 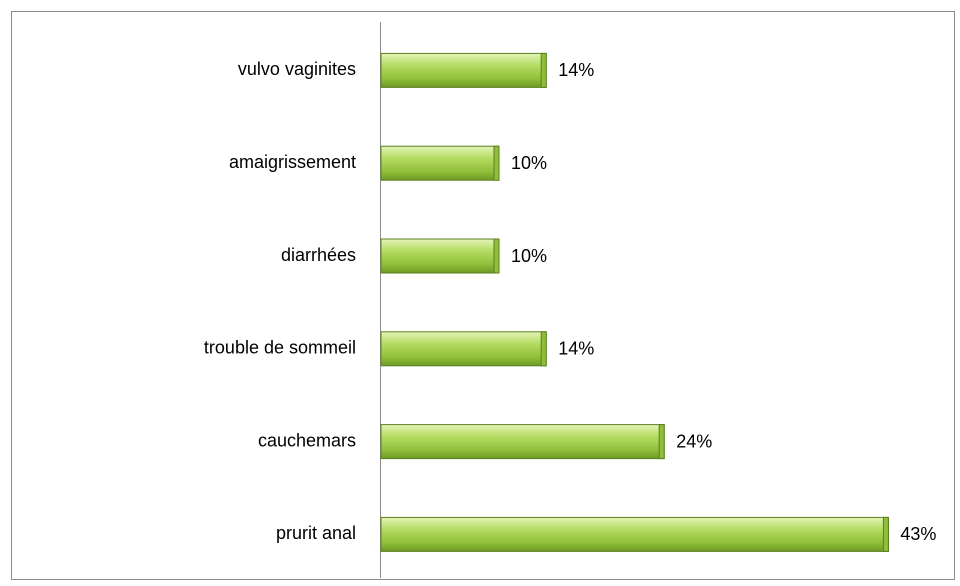 I want to click on y-tick-label: amaigrissement, so click(x=292, y=162).